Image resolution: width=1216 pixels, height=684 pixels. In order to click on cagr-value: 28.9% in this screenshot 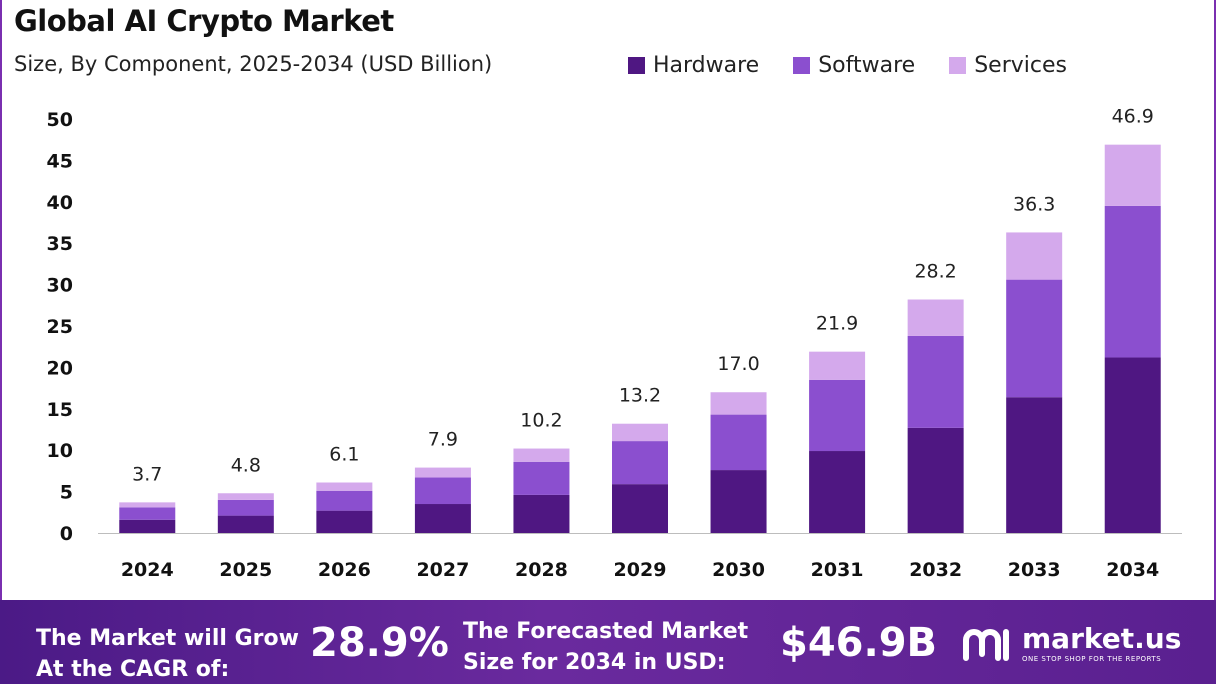, I will do `click(379, 643)`.